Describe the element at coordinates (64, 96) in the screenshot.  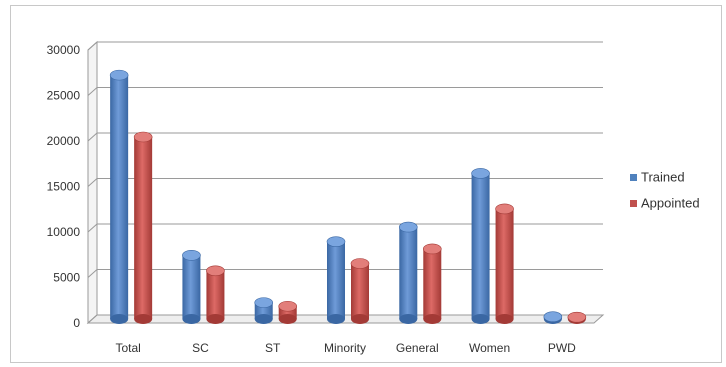
I see `y-tick-label: 25000` at that location.